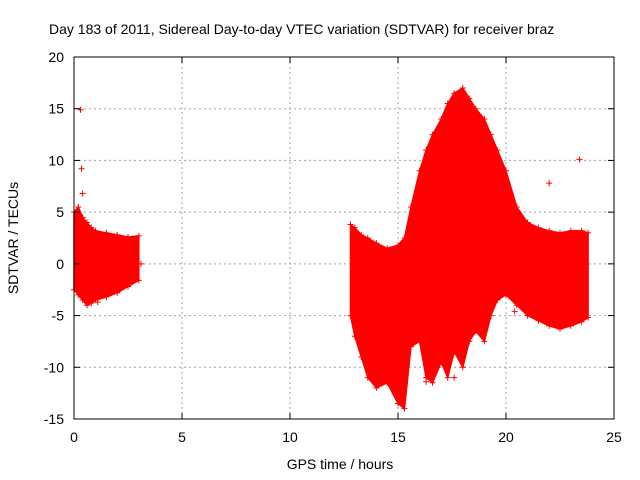 This screenshot has width=640, height=480. What do you see at coordinates (614, 437) in the screenshot?
I see `x-tick-label: 25` at bounding box center [614, 437].